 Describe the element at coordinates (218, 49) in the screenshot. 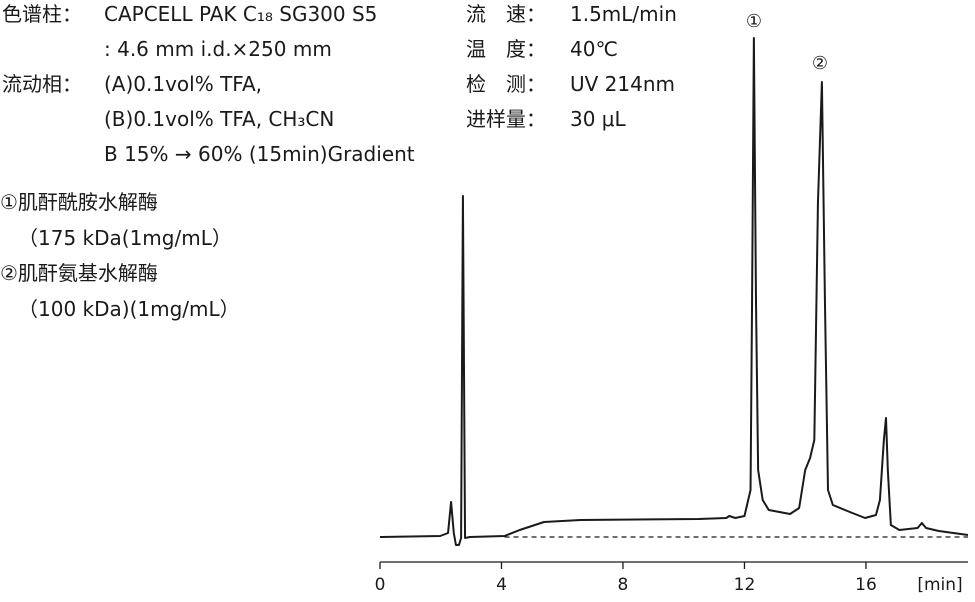

I see `condition-value: : 4.6 mm i.d.×250 mm` at that location.